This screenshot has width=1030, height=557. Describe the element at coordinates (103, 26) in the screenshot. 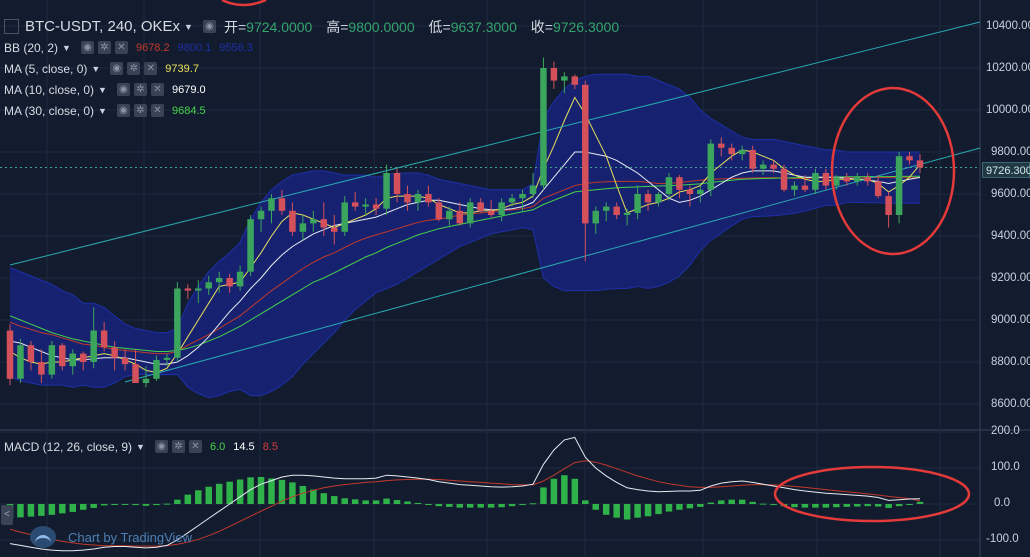

I see `symbol-title: BTC-USDT, 240, OKEx` at that location.